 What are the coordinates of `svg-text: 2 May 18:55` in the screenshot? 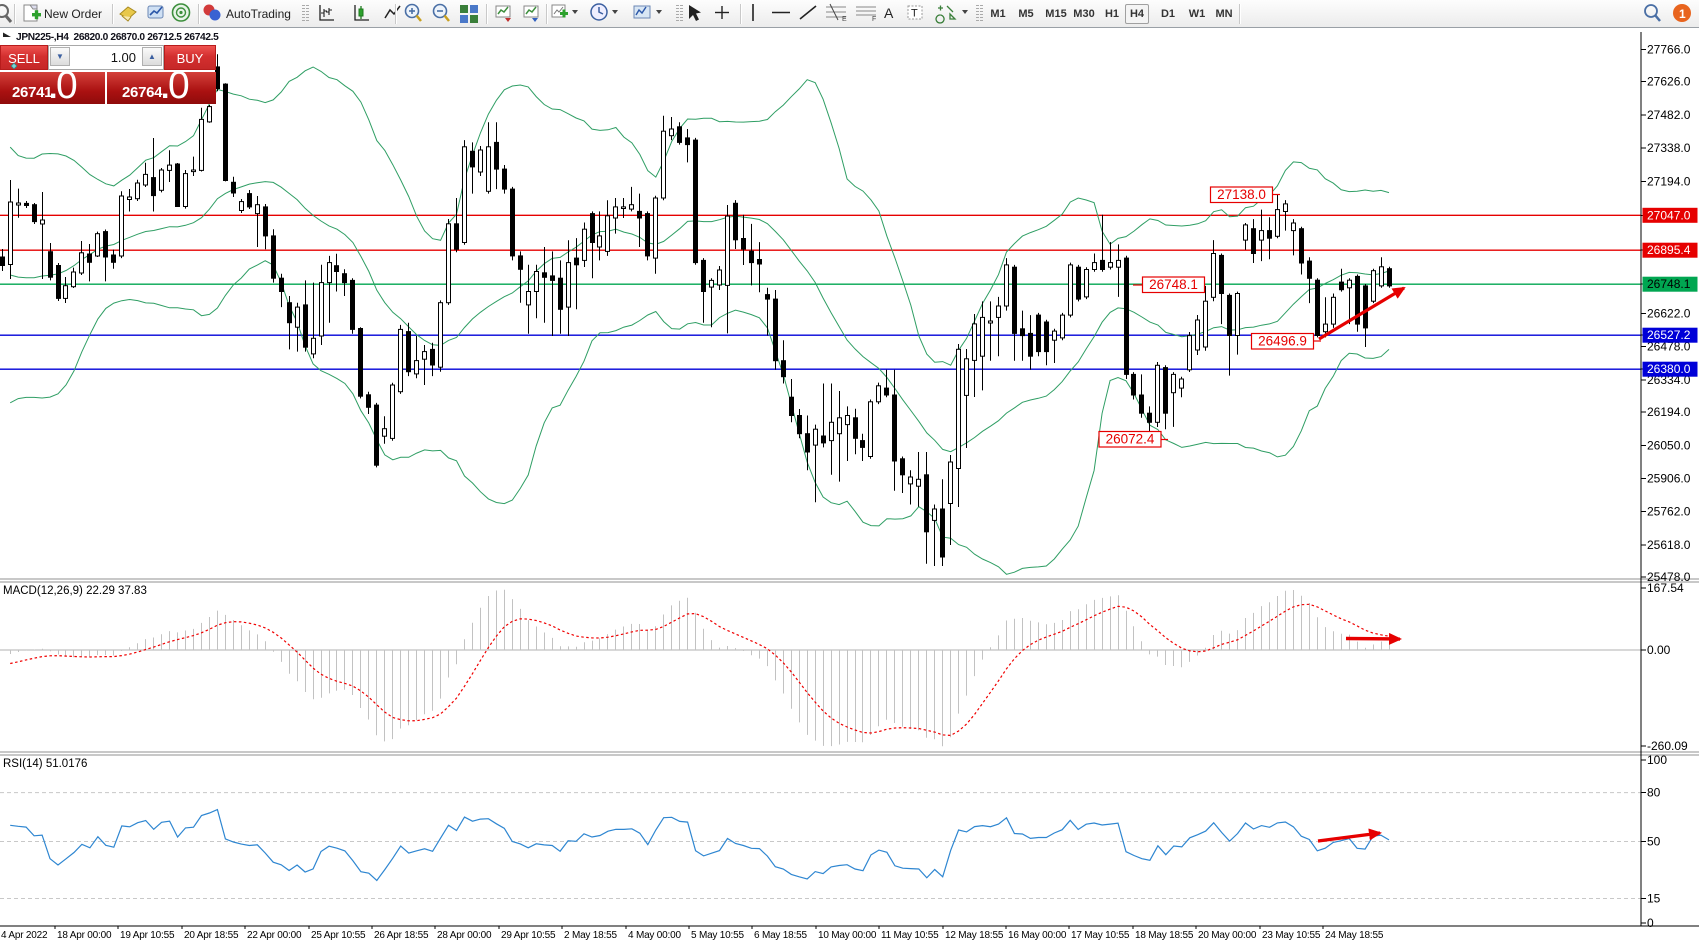 It's located at (590, 935).